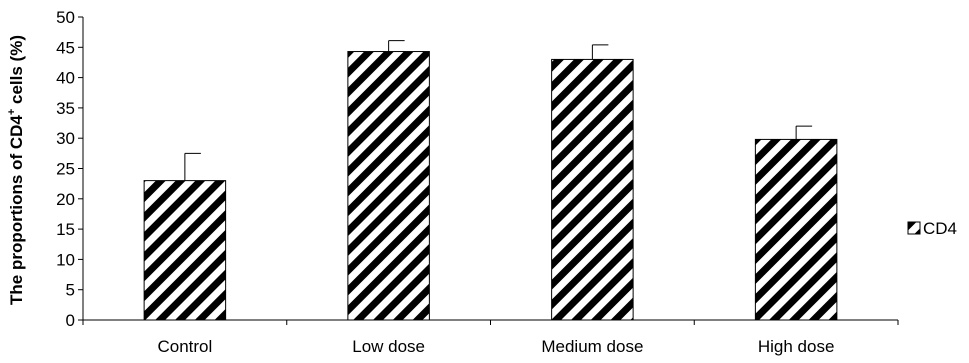 This screenshot has height=363, width=969. I want to click on y-tick-label: 10, so click(65, 259).